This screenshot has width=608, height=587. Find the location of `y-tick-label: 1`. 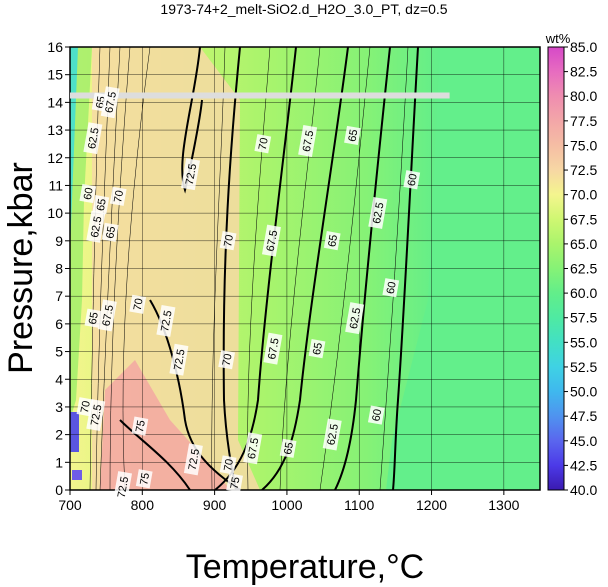

y-tick-label: 1 is located at coordinates (59, 462).